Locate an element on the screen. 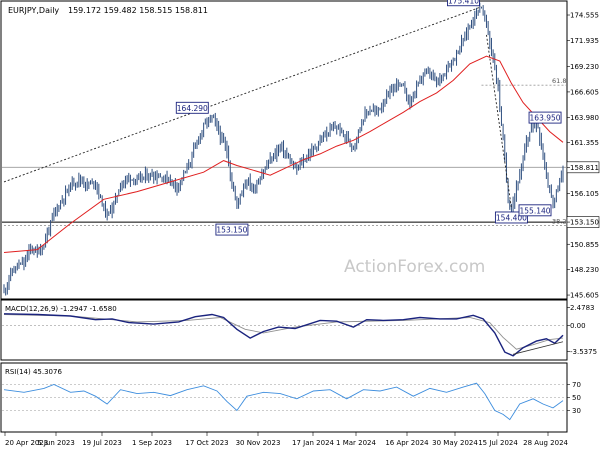  y-tick-label: 174.555 is located at coordinates (584, 16).